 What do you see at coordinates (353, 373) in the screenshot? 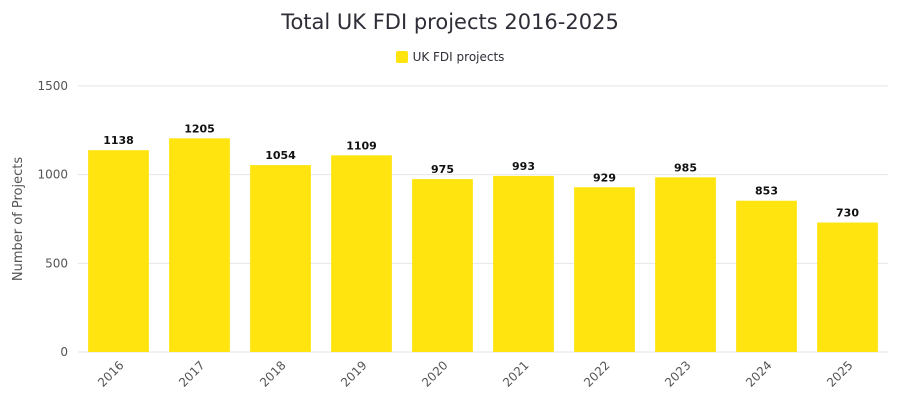
I see `x-tick-label-2019: 2019` at bounding box center [353, 373].